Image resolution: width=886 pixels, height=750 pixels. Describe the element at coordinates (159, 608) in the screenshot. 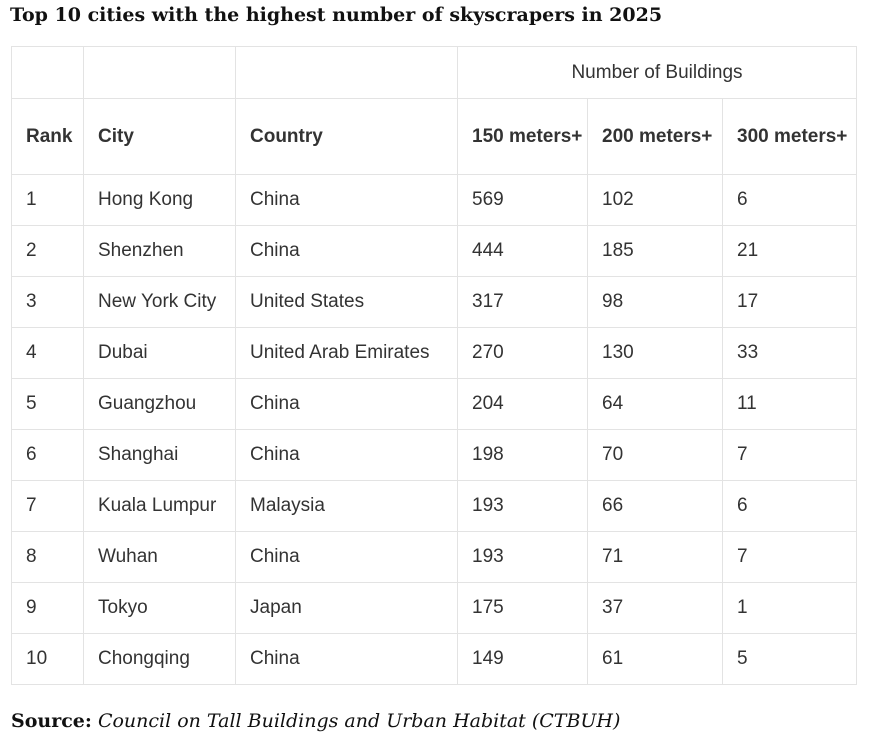

I see `city-cell: Tokyo` at that location.